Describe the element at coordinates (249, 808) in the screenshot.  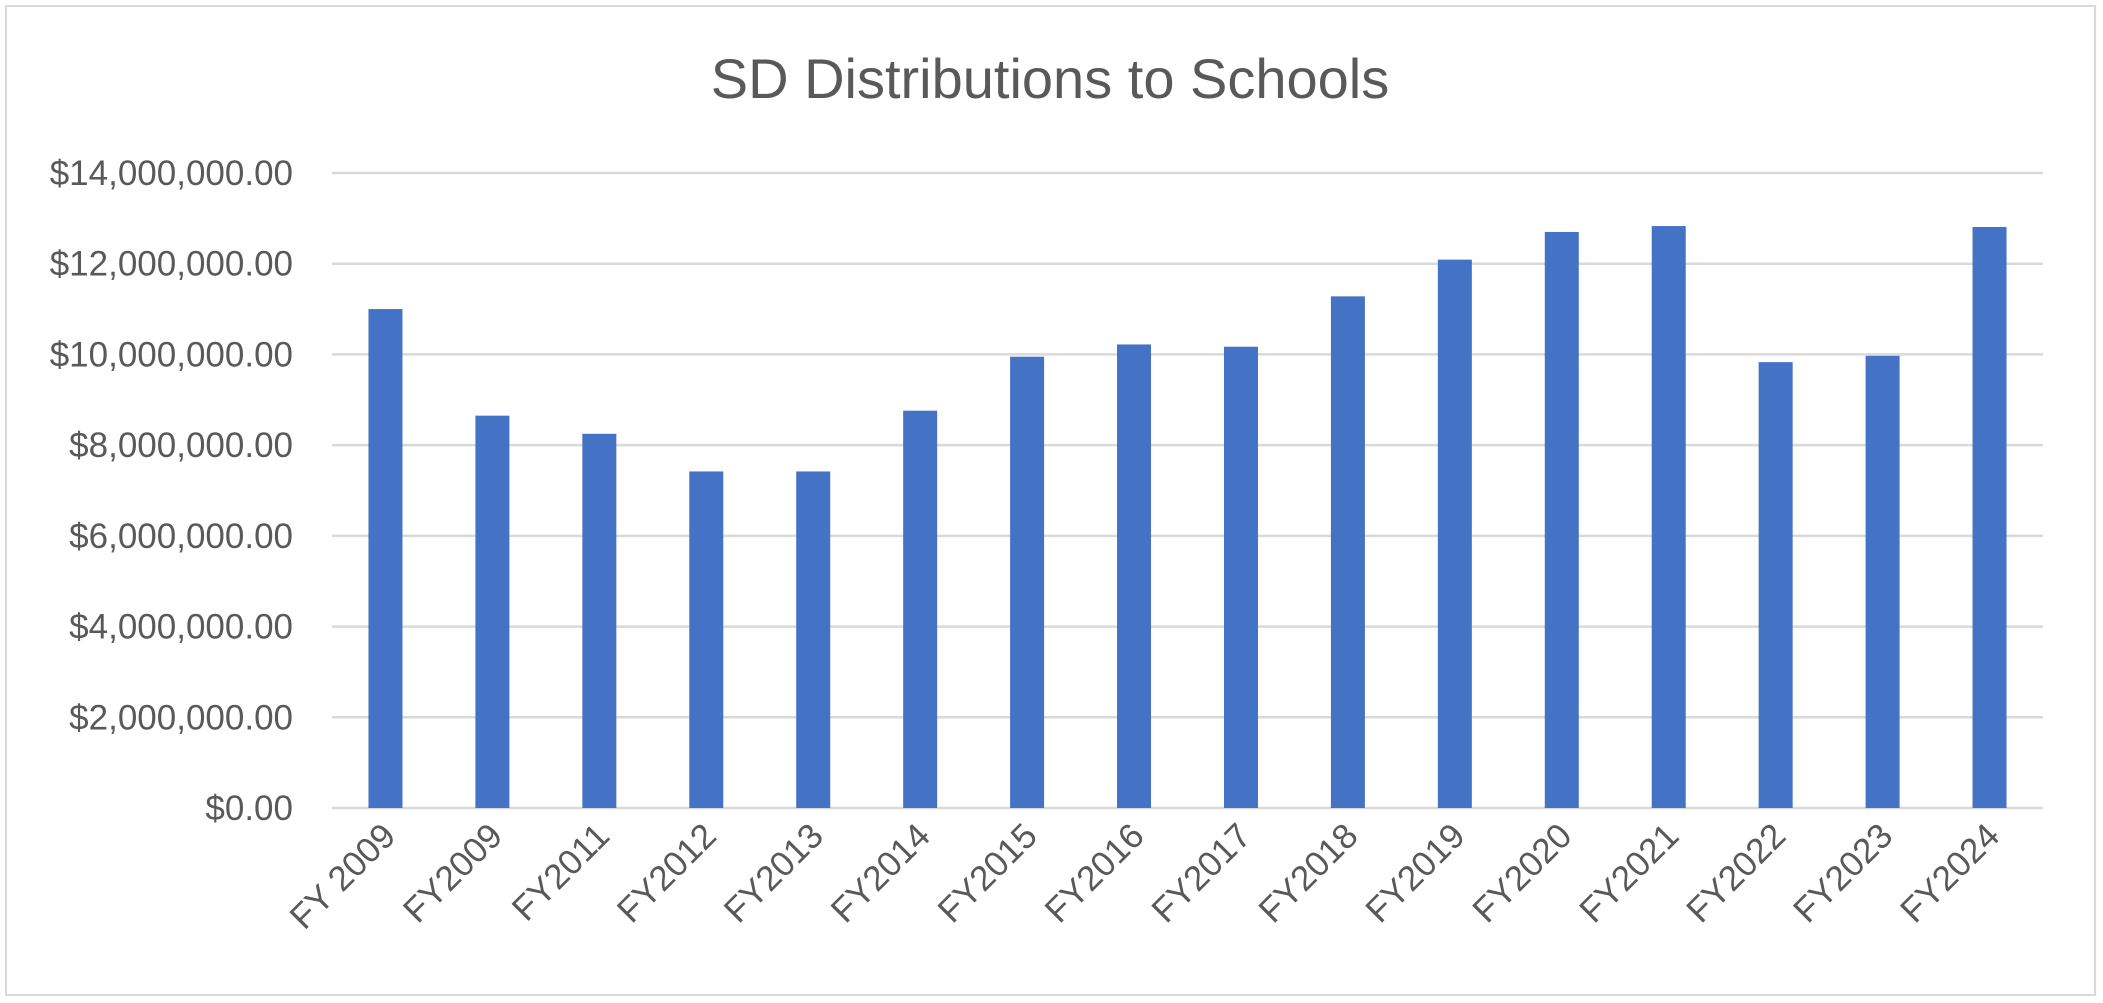
I see `y-tick-label: $0.00` at that location.